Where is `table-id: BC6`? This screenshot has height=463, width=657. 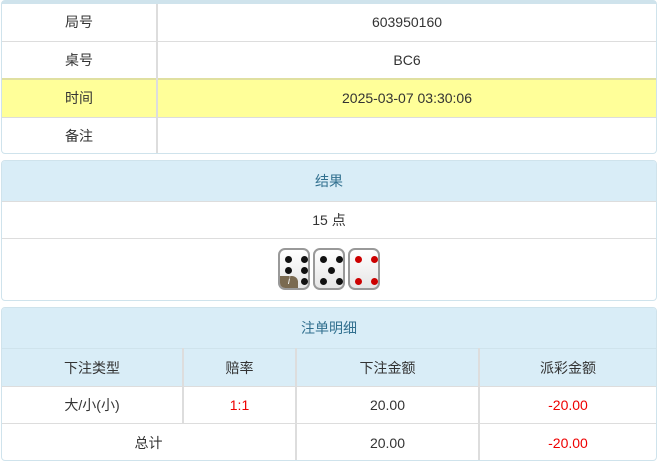
table-id: BC6 is located at coordinates (406, 59).